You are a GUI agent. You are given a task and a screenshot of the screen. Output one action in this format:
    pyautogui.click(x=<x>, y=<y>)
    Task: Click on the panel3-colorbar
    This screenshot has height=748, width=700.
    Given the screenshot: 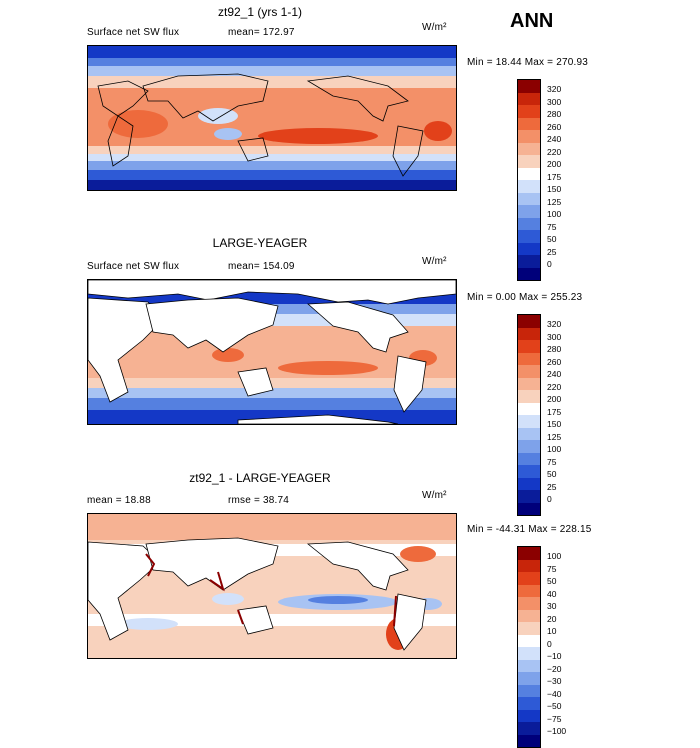 What is the action you would take?
    pyautogui.click(x=529, y=647)
    